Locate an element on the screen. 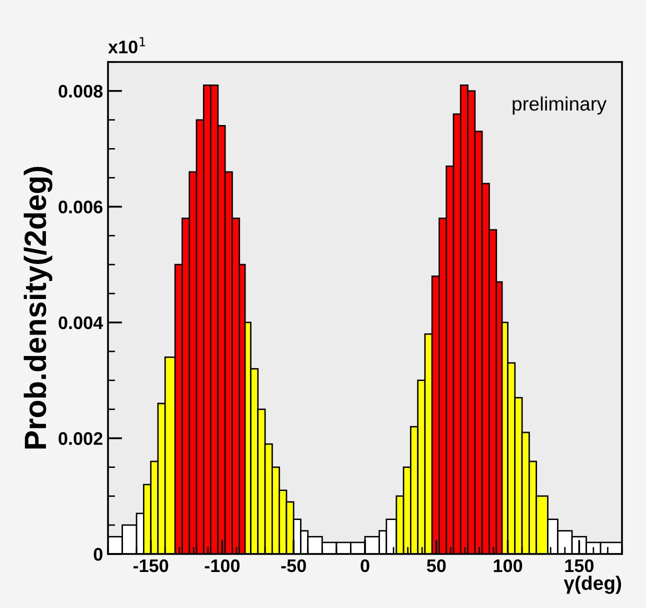 The width and height of the screenshot is (646, 608). x-tick-label: 100 is located at coordinates (508, 565).